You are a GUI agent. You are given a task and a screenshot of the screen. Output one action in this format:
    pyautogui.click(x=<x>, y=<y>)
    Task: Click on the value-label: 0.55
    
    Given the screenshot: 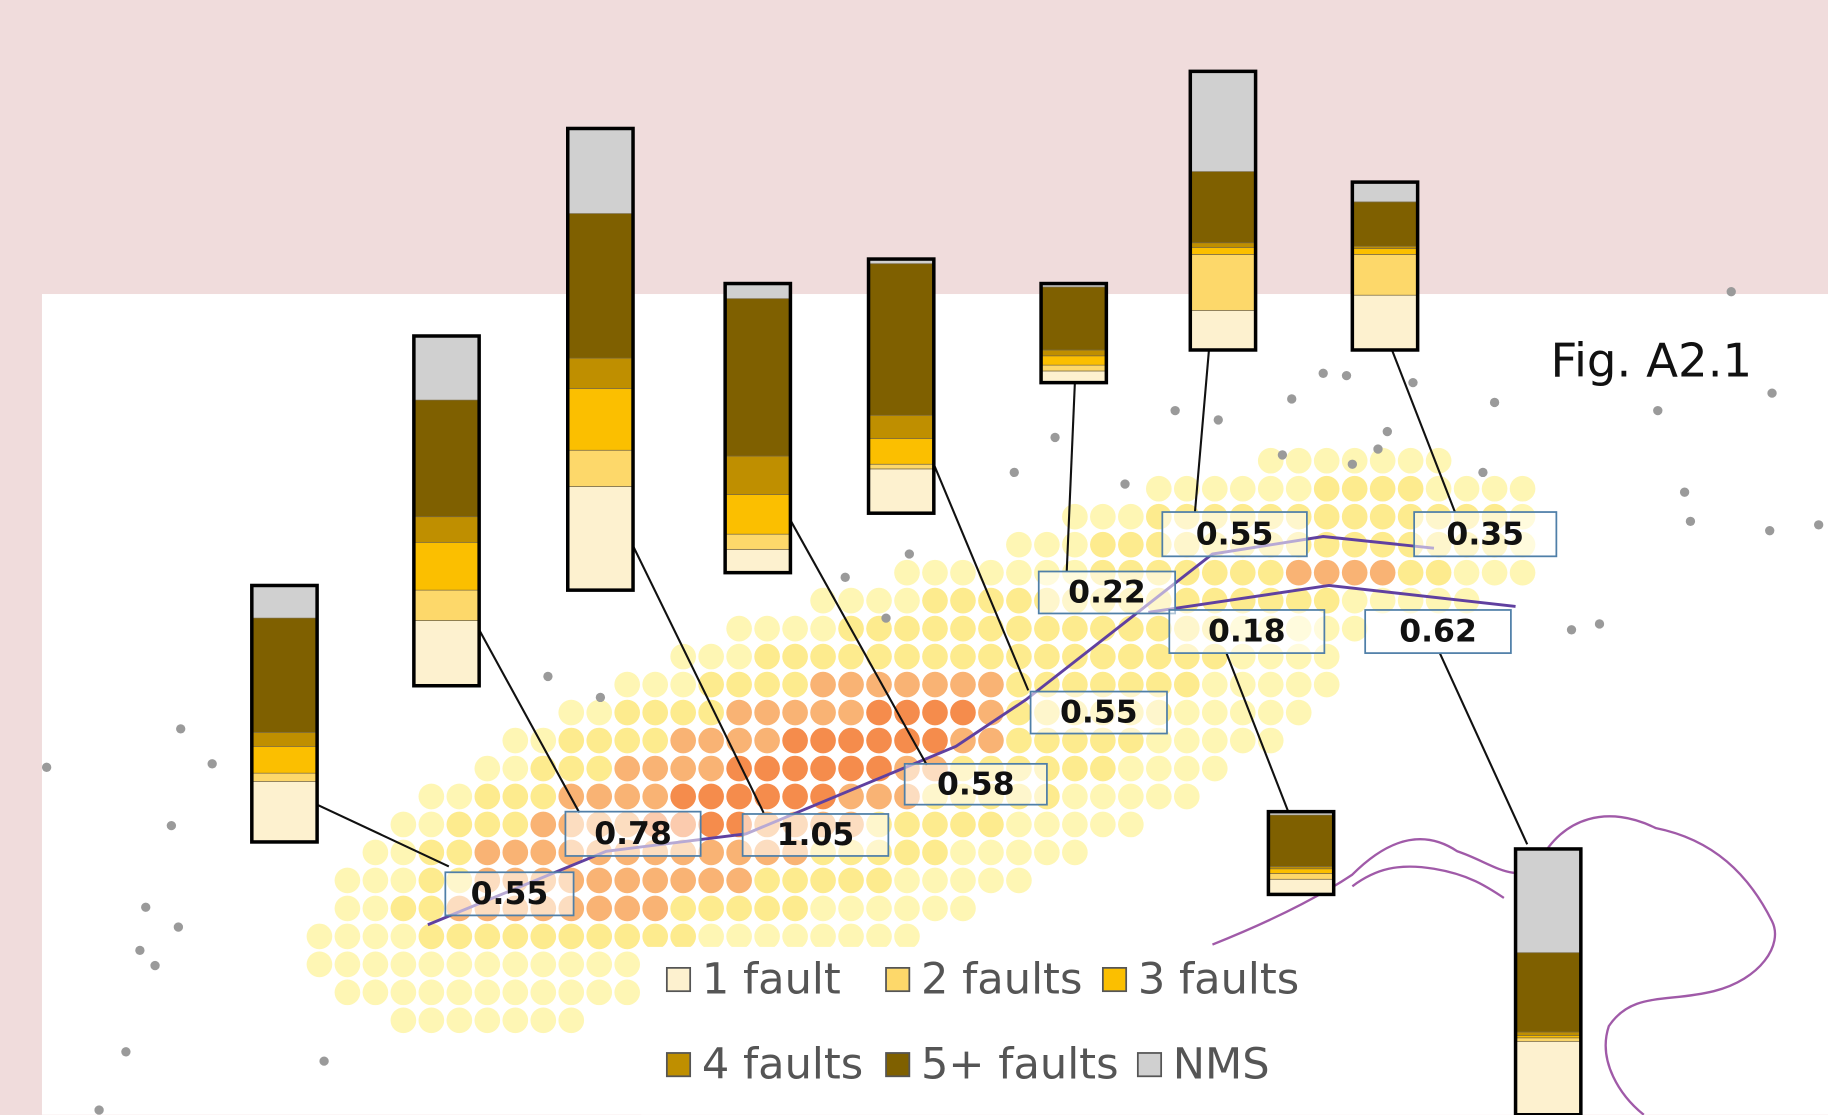 What is the action you would take?
    pyautogui.click(x=1099, y=713)
    